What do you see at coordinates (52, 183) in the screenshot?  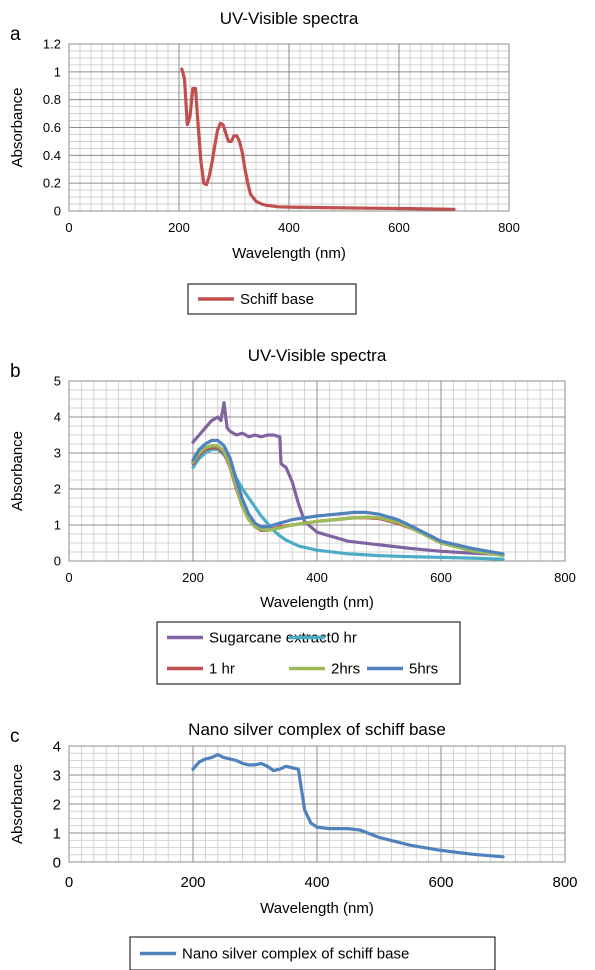 I see `y-tick-label: 0.2` at bounding box center [52, 183].